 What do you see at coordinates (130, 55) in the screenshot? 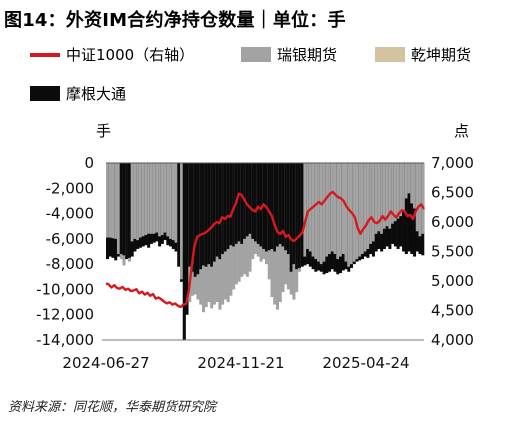
I see `legend-label: 中证1000（右轴）` at bounding box center [130, 55].